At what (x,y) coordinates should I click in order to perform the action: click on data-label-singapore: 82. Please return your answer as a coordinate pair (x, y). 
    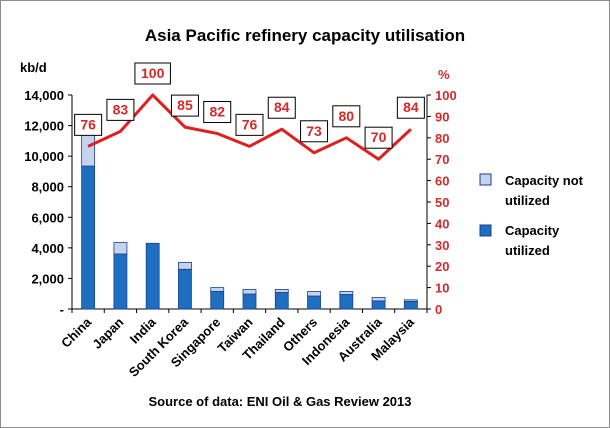
    Looking at the image, I should click on (217, 112).